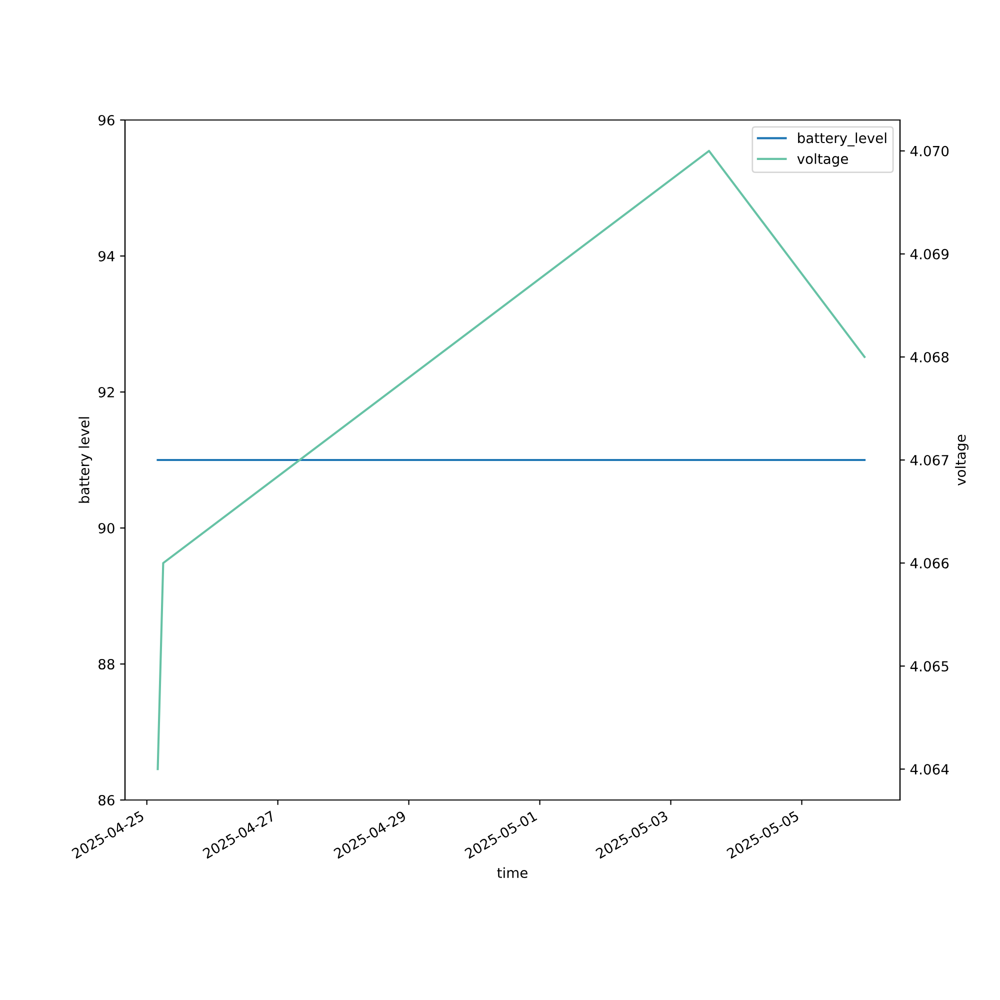  I want to click on y2-tick-label: 4.064, so click(929, 769).